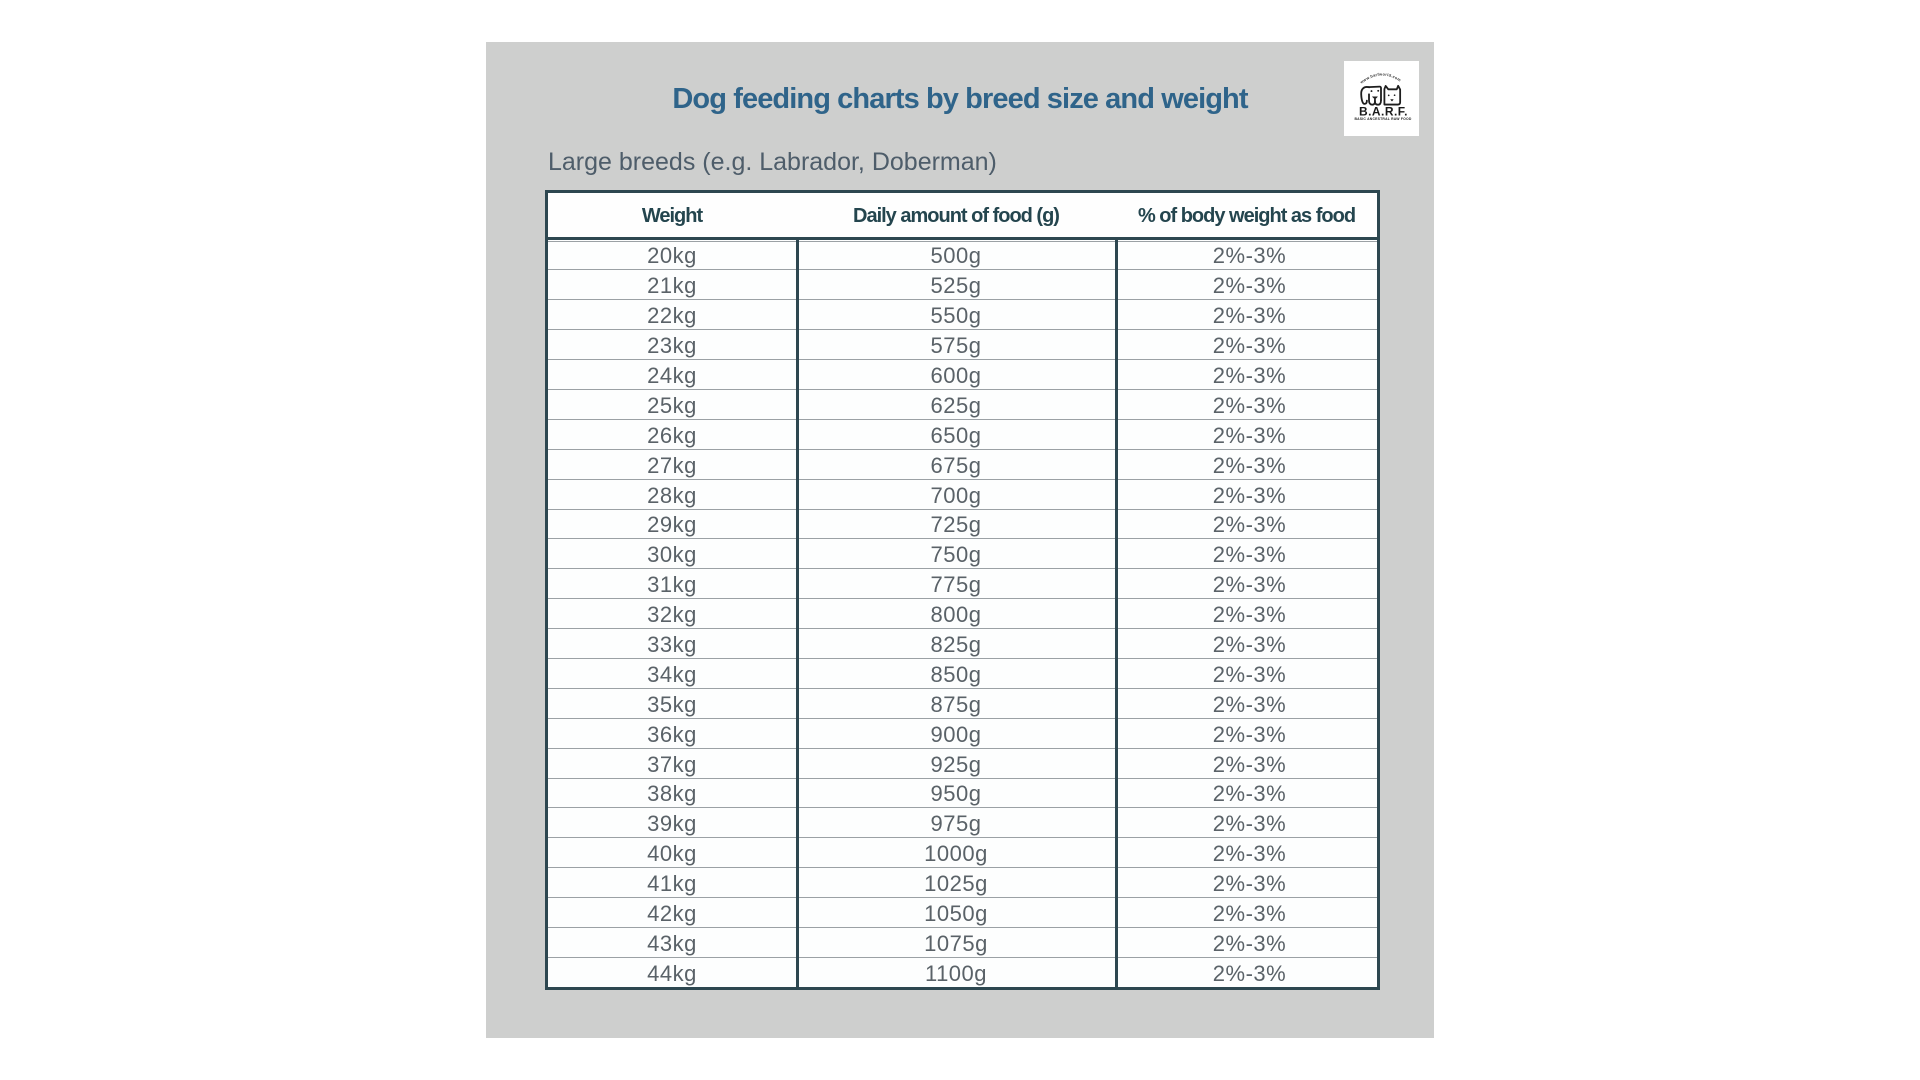  Describe the element at coordinates (1383, 111) in the screenshot. I see `svg-text: B.A.R.F.` at that location.